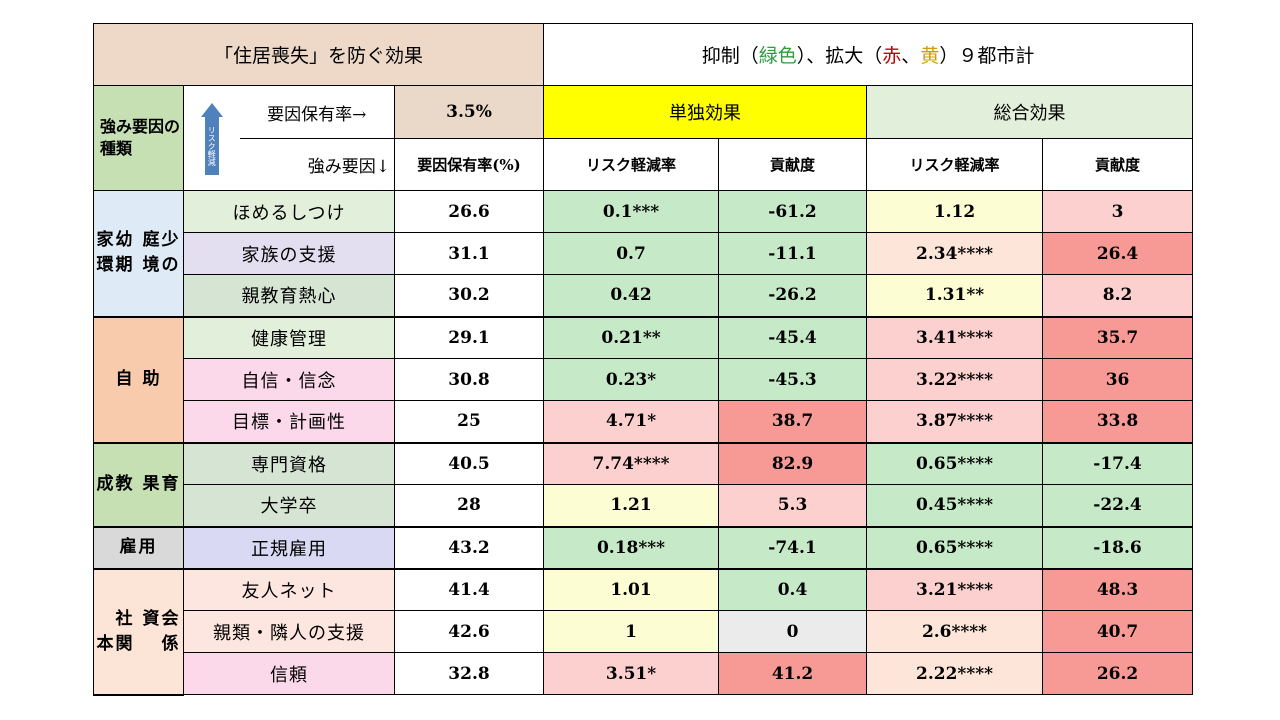  I want to click on table-row: 大学卒 28 1.21 5.3 0.45**** -22.4, so click(643, 505).